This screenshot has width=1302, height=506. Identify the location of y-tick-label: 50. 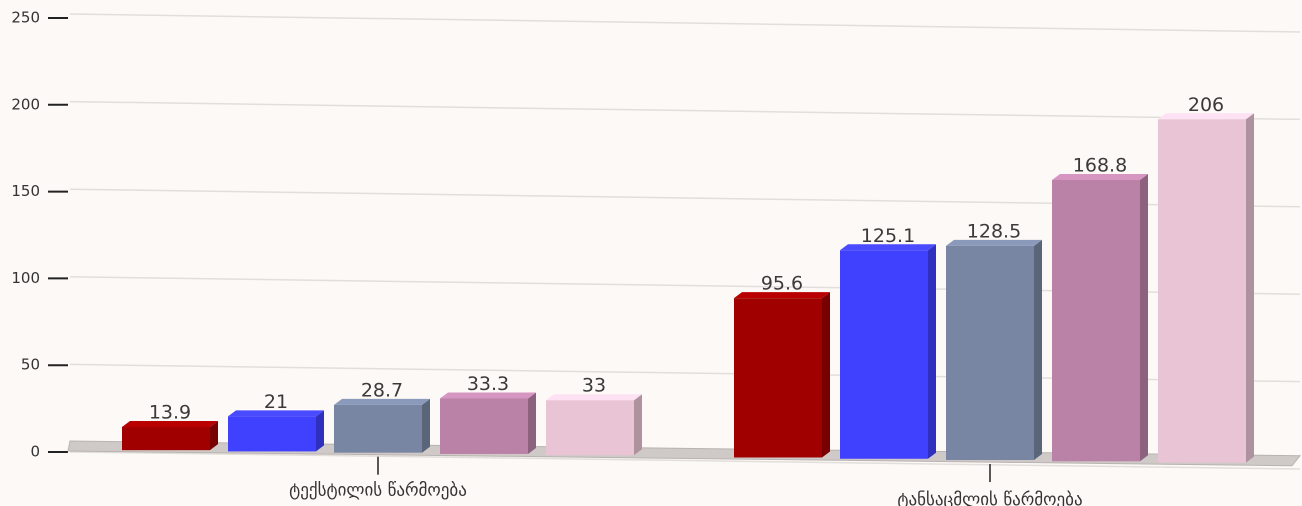
(30, 365).